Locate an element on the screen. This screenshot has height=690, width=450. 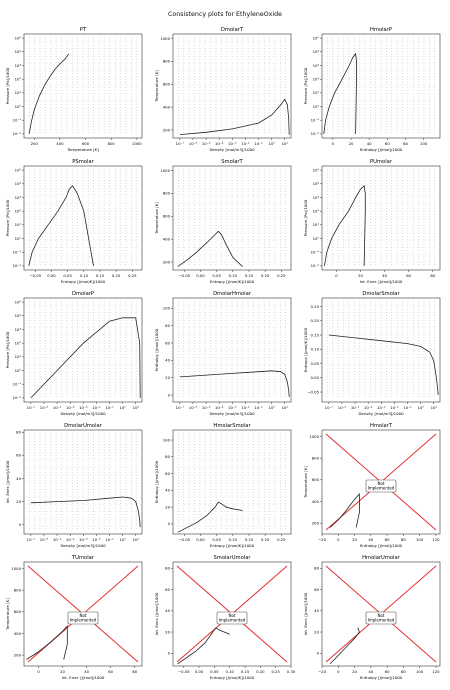
x-tick-label: 120 is located at coordinates (436, 671).